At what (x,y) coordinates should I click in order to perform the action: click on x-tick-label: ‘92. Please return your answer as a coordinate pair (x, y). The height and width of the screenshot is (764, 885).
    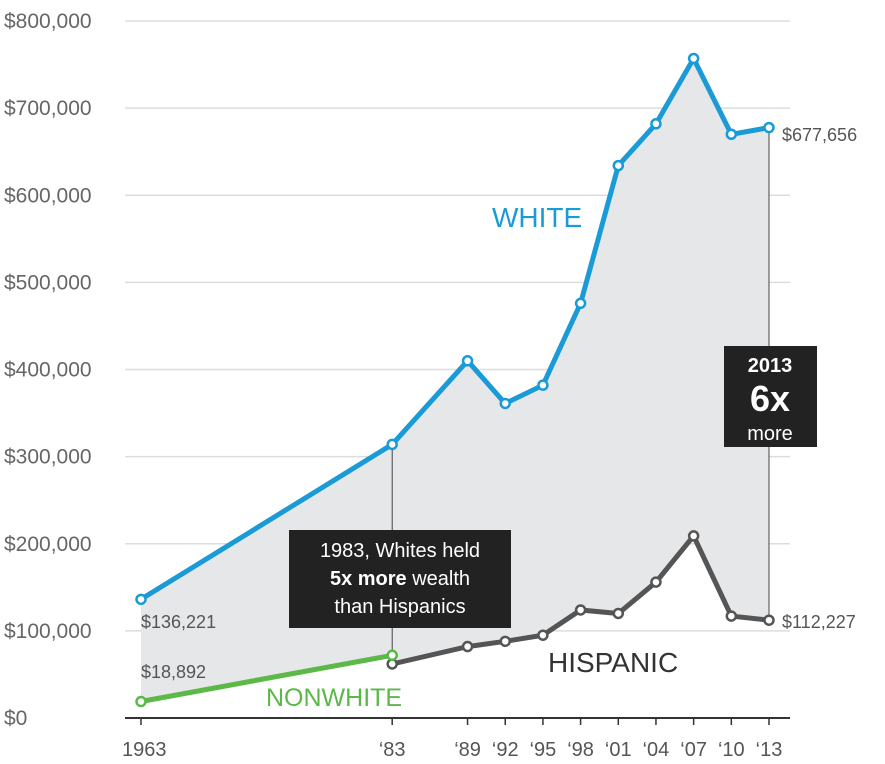
    Looking at the image, I should click on (505, 750).